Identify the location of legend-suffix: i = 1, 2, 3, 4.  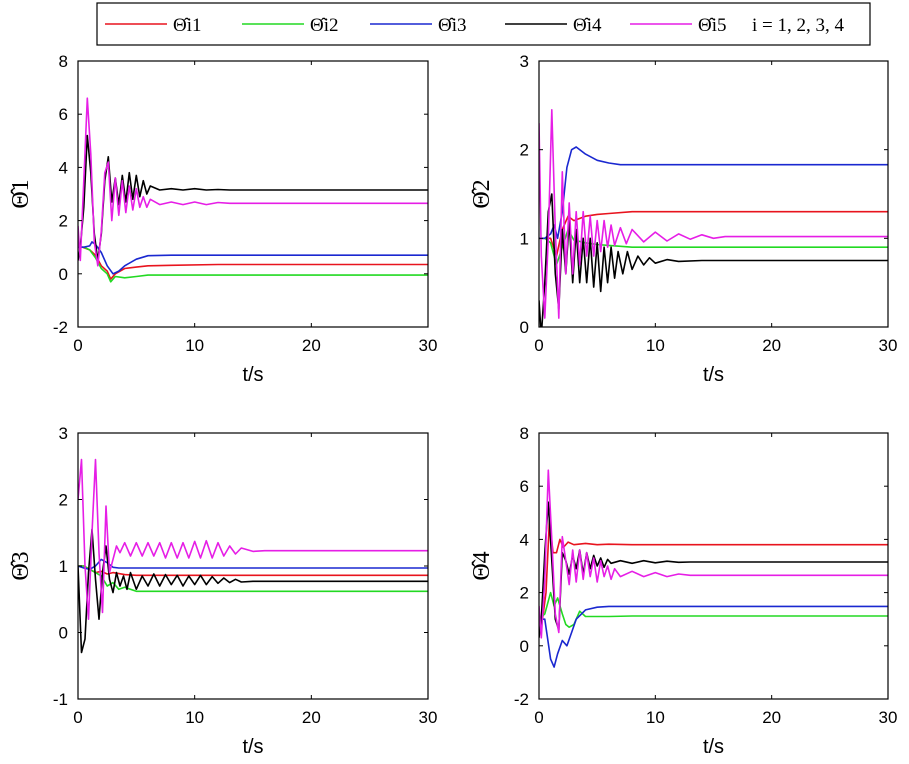
(798, 25).